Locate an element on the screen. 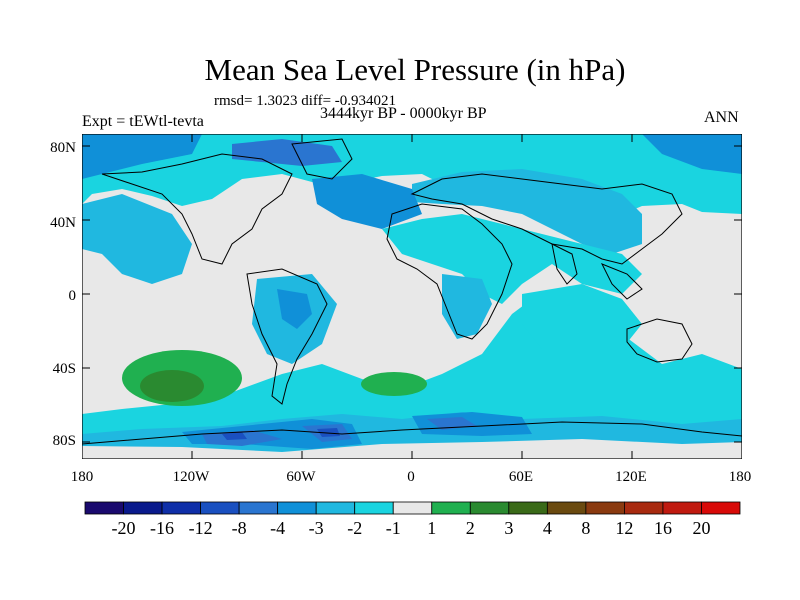  lon-label-180e: 180 is located at coordinates (740, 477).